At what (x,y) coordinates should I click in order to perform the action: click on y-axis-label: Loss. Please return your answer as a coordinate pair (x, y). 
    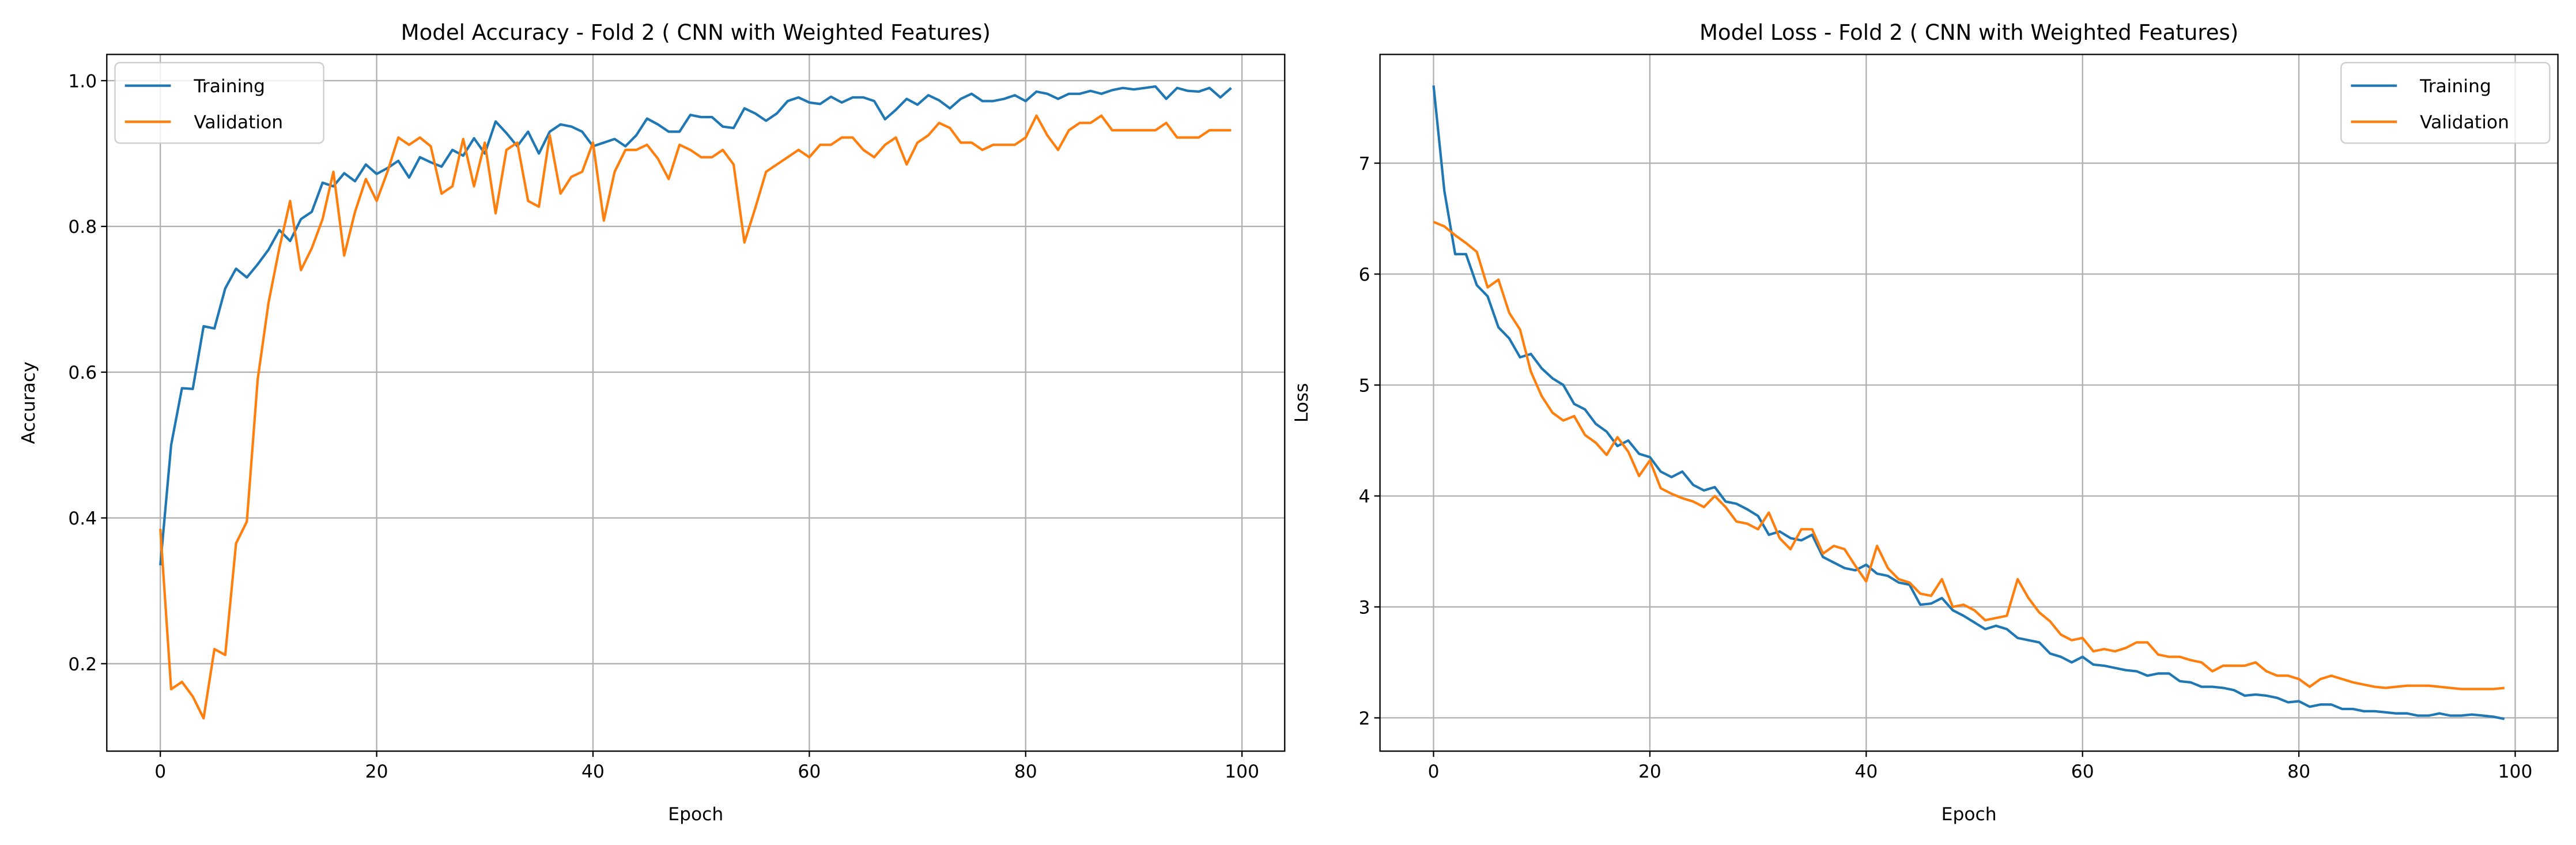
    Looking at the image, I should click on (1301, 403).